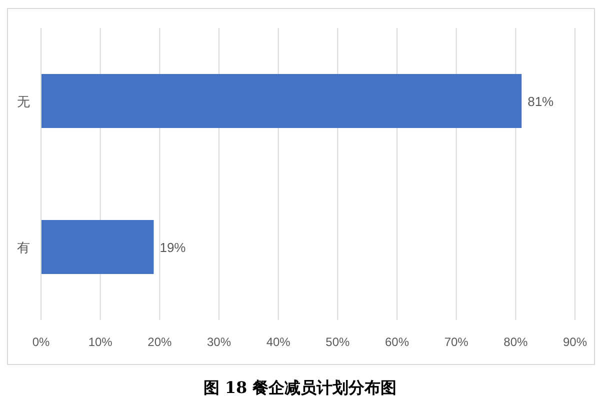  What do you see at coordinates (338, 342) in the screenshot?
I see `x-tick-label: 50%` at bounding box center [338, 342].